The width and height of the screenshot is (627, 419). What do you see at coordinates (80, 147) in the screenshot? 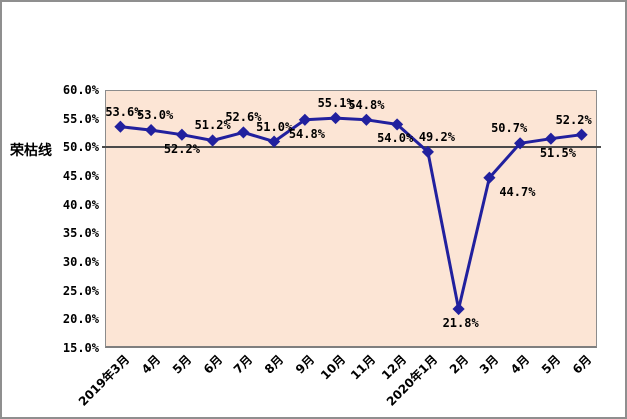
I see `y-tick-label: 50.0%` at bounding box center [80, 147].